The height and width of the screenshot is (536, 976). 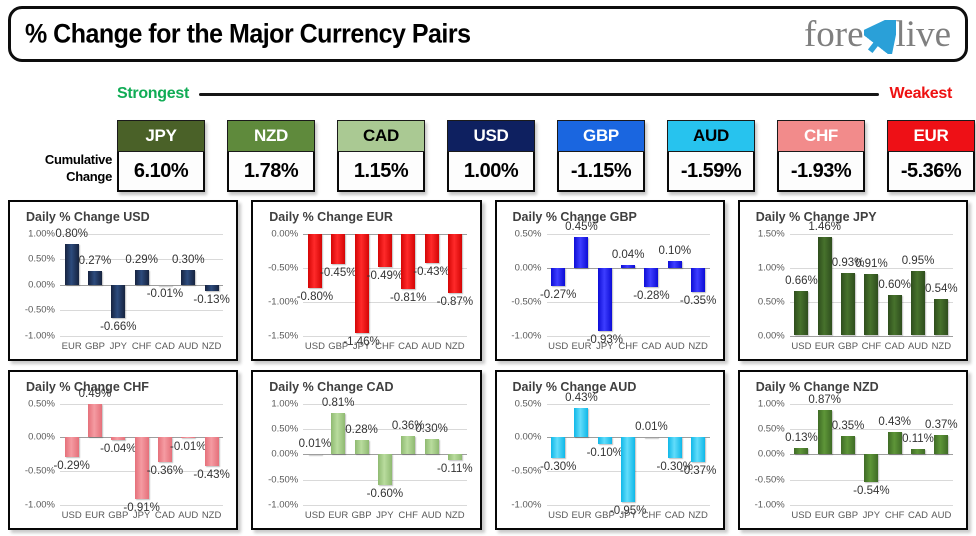 I want to click on data-label: -0.93%, so click(x=605, y=339).